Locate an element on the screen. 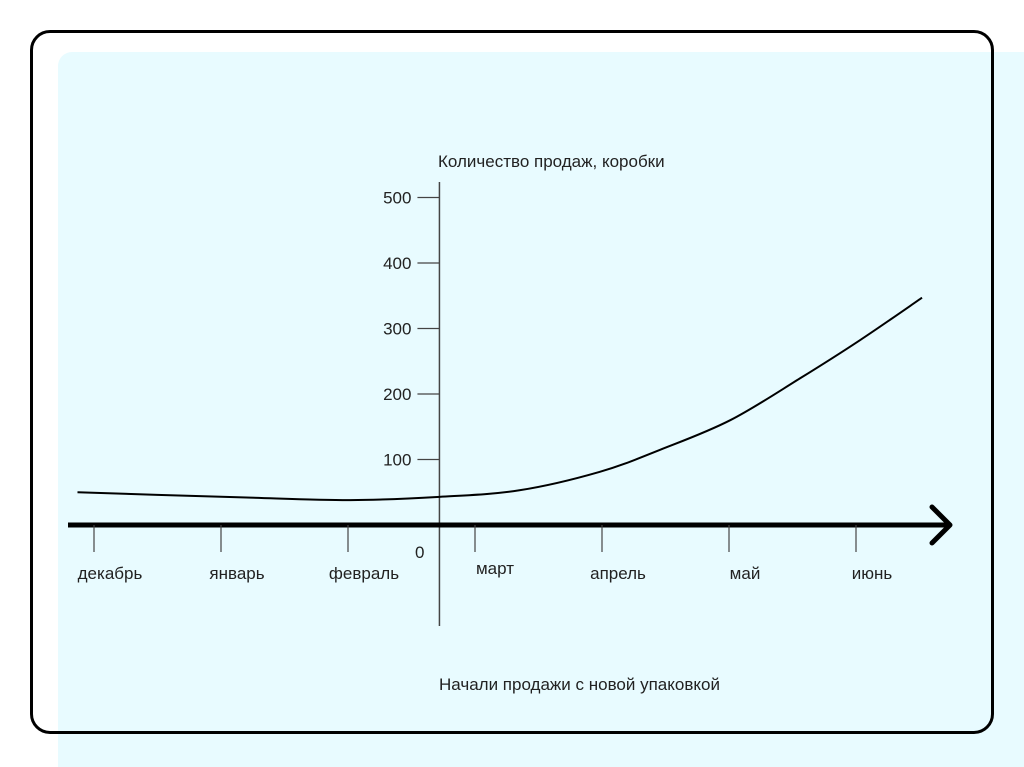  origin-label: 0 is located at coordinates (419, 552).